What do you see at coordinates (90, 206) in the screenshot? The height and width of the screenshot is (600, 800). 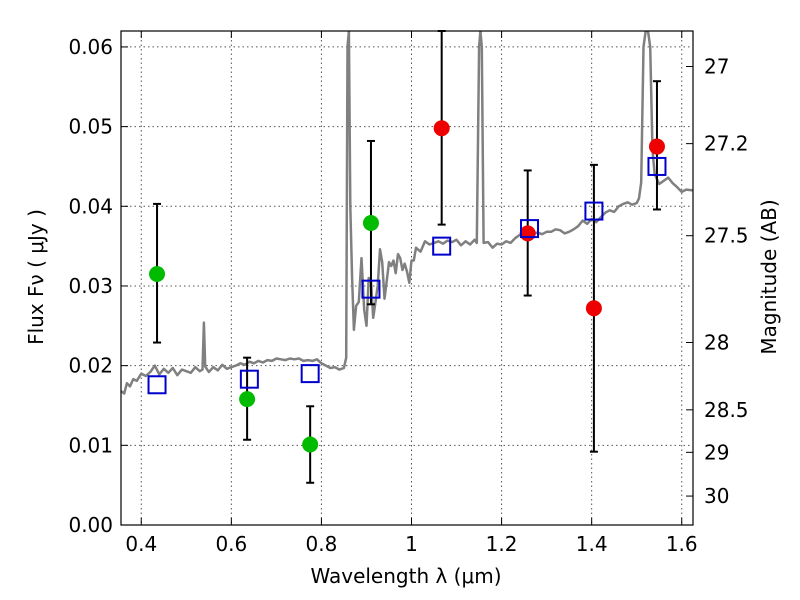 I see `y-tick-label: 0.04` at bounding box center [90, 206].